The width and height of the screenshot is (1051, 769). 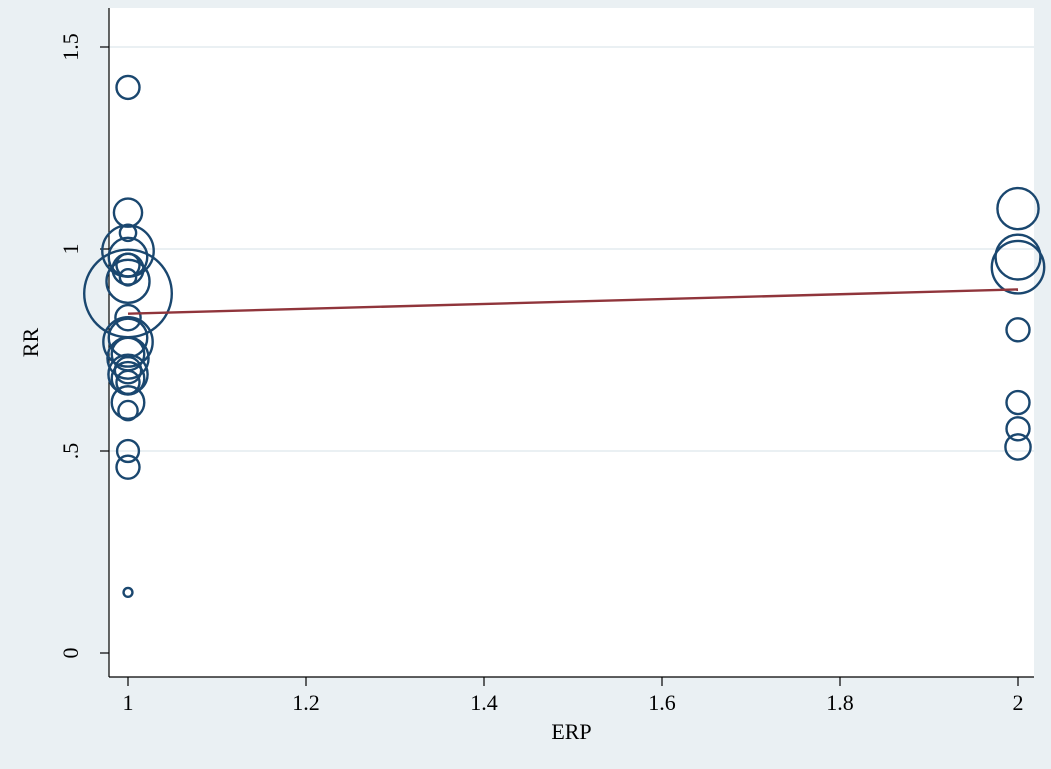 I want to click on y-tick-label: 1.5, so click(x=70, y=47).